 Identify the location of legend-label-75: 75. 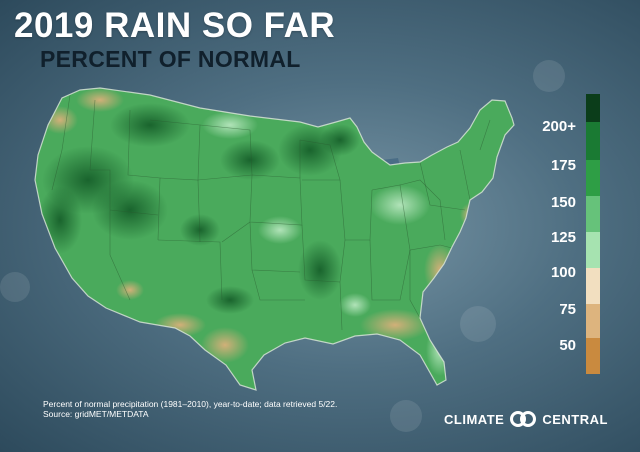
(567, 309).